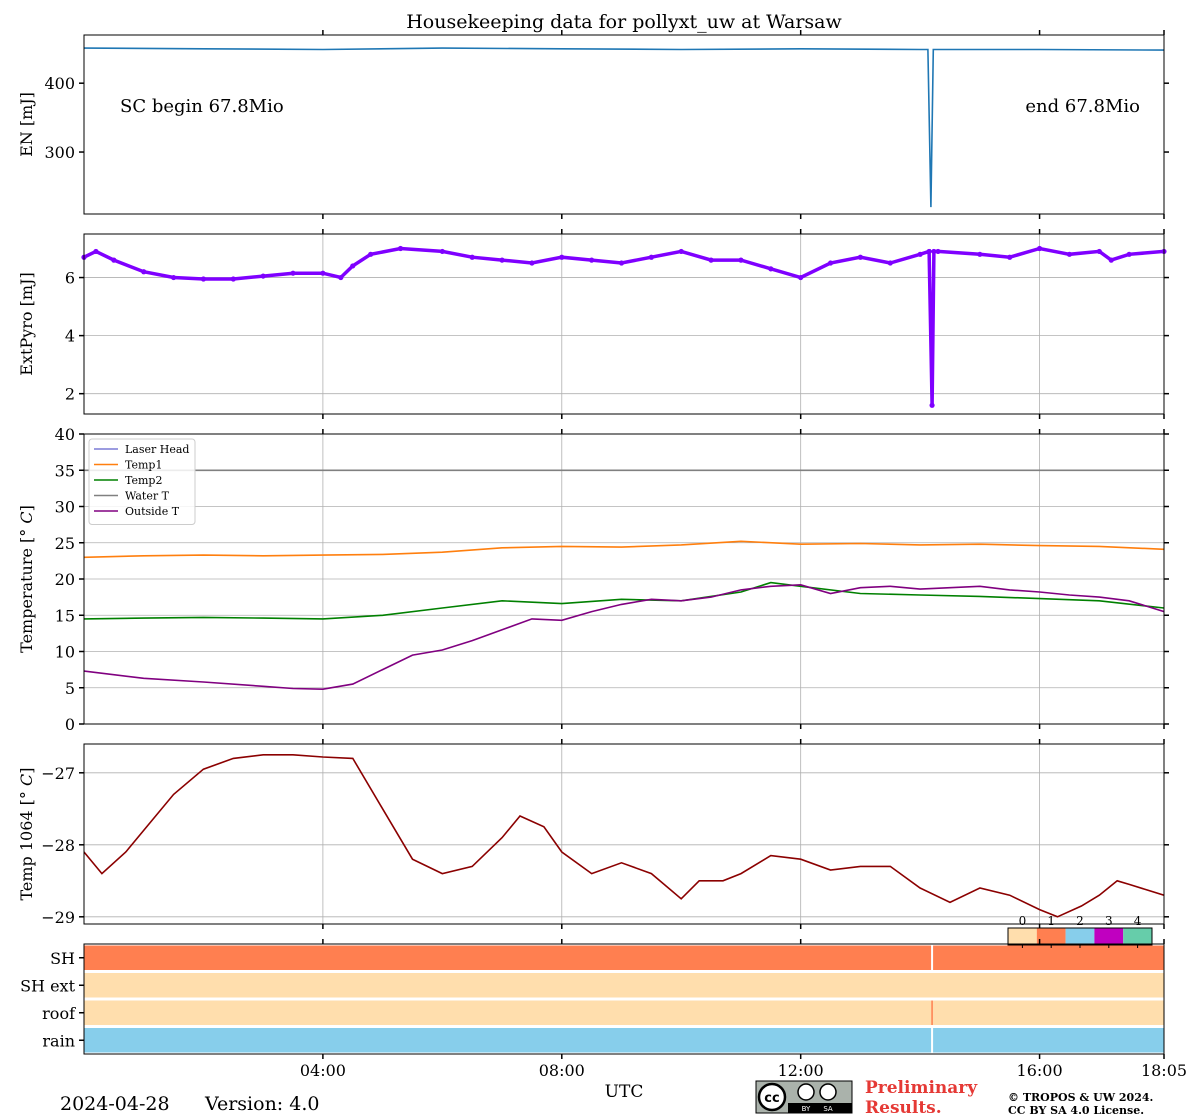 The width and height of the screenshot is (1200, 1120). I want to click on x-tick-label: 04:00, so click(323, 1070).